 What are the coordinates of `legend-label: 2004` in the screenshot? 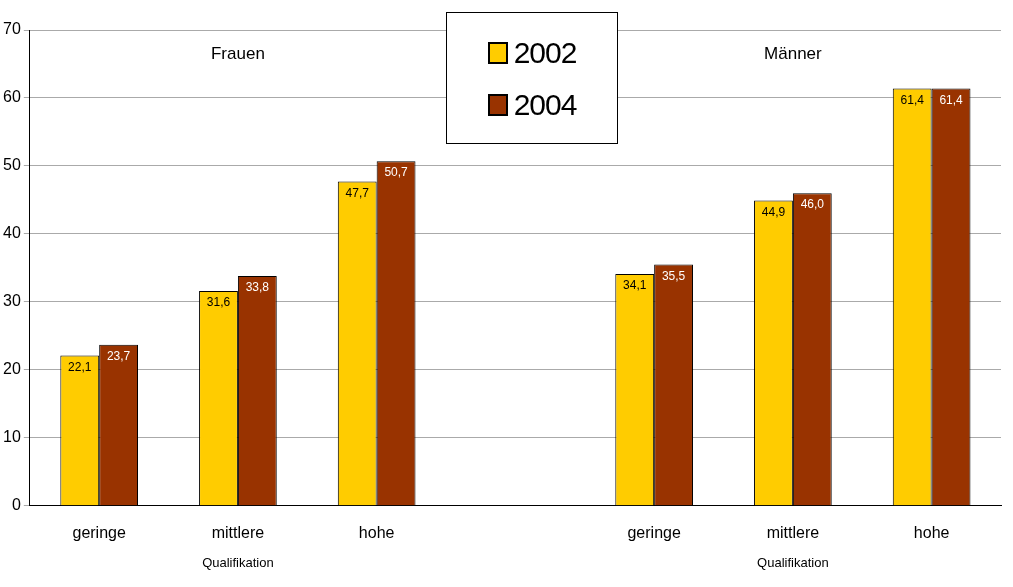 It's located at (545, 105).